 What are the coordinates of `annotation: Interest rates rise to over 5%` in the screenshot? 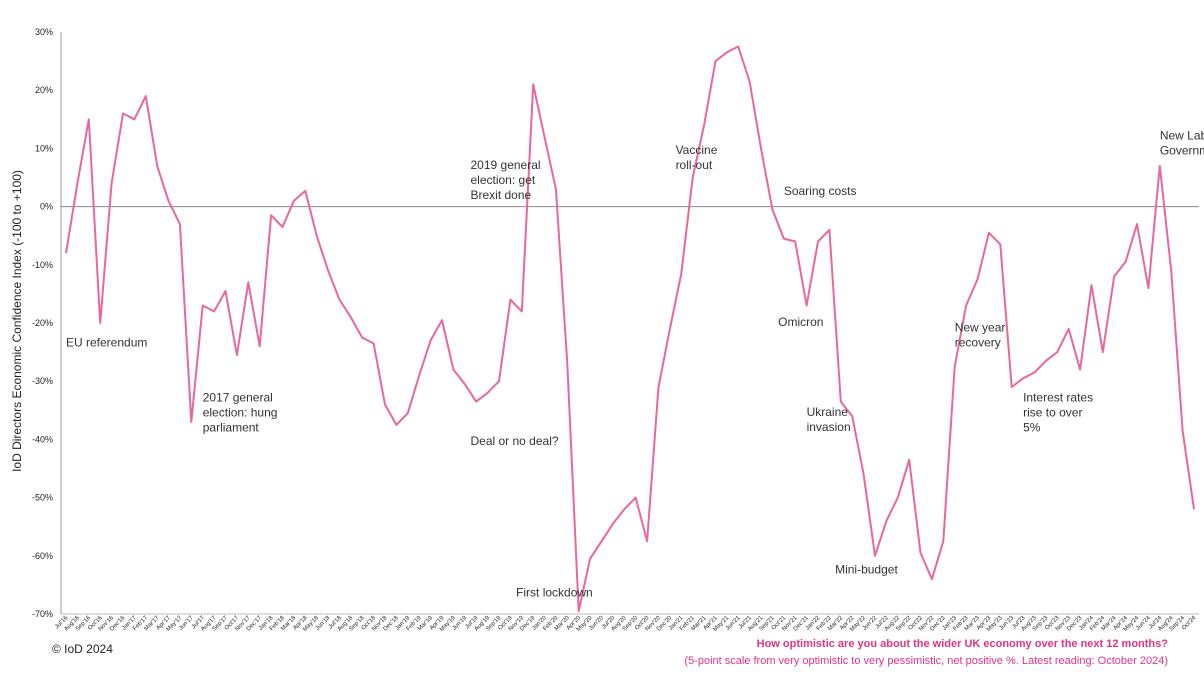 It's located at (1058, 413).